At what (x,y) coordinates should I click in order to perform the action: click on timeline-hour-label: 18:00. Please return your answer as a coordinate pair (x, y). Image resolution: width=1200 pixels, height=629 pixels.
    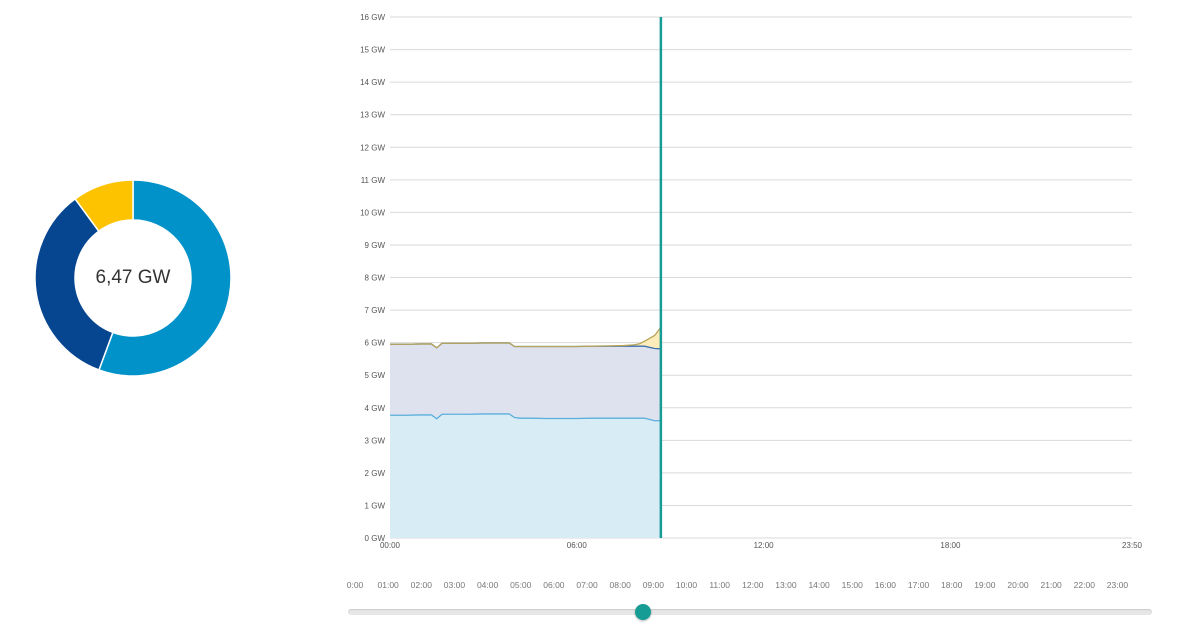
    Looking at the image, I should click on (952, 585).